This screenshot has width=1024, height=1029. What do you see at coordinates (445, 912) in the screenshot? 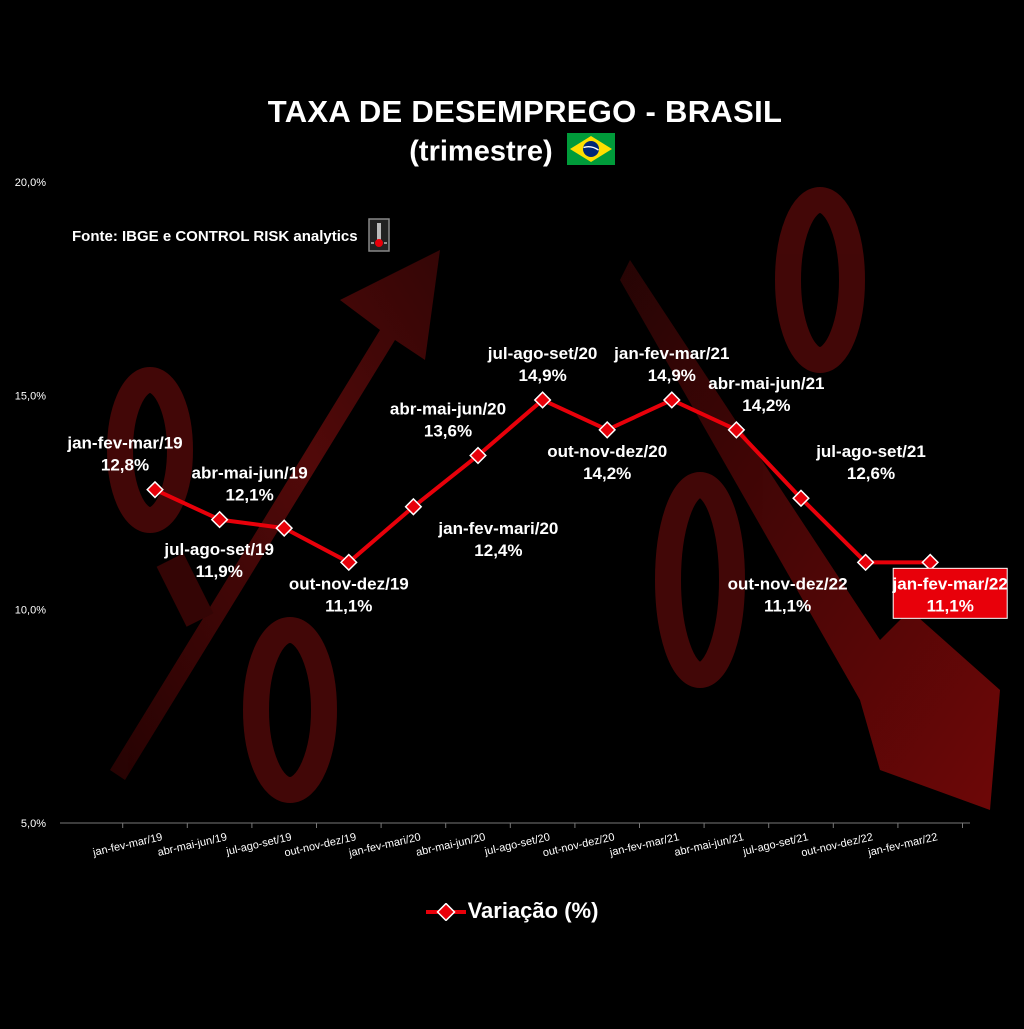
I see `legend-marker-icon` at bounding box center [445, 912].